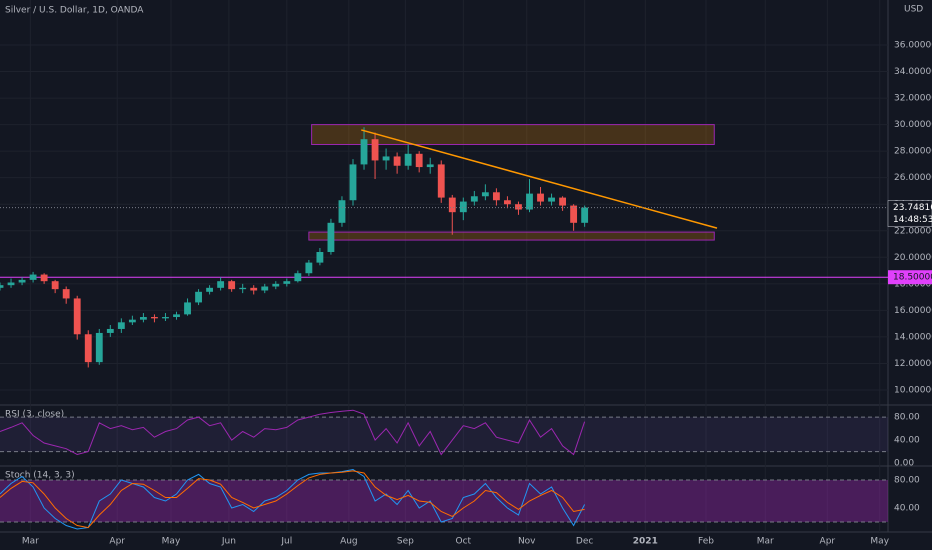 The height and width of the screenshot is (550, 932). Describe the element at coordinates (913, 72) in the screenshot. I see `y-tick-label: 34.00000` at that location.